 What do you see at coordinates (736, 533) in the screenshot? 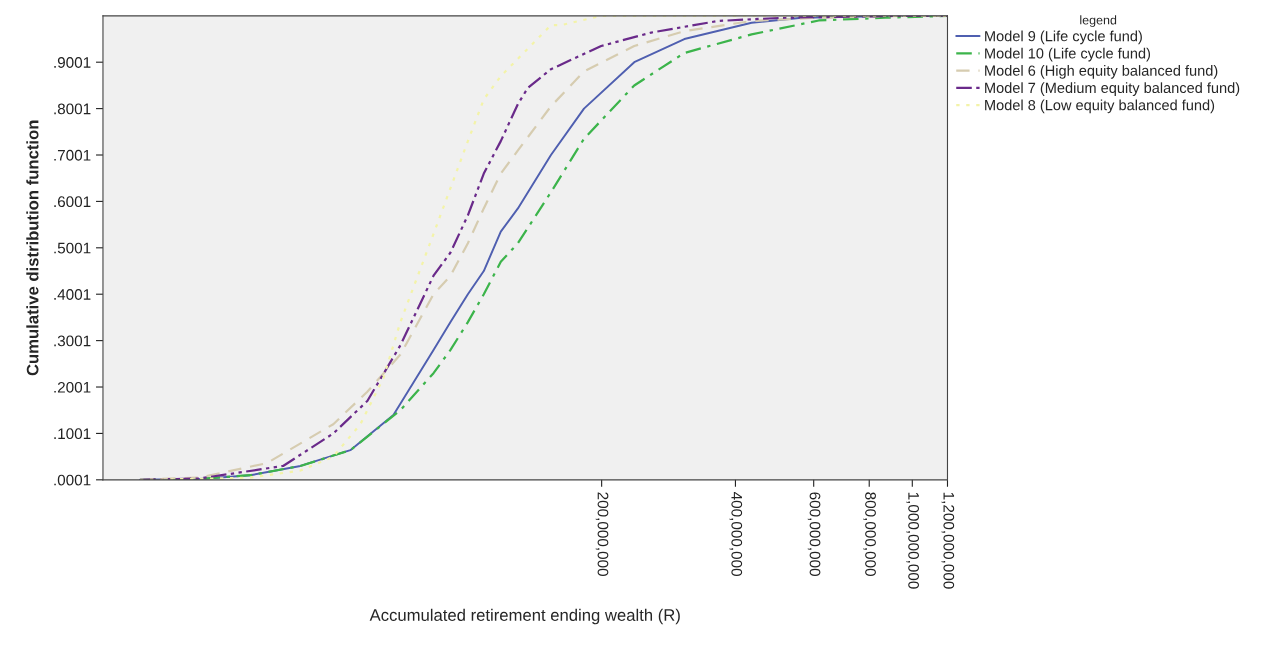
I see `x-tick-label: 400,000,000` at bounding box center [736, 533].